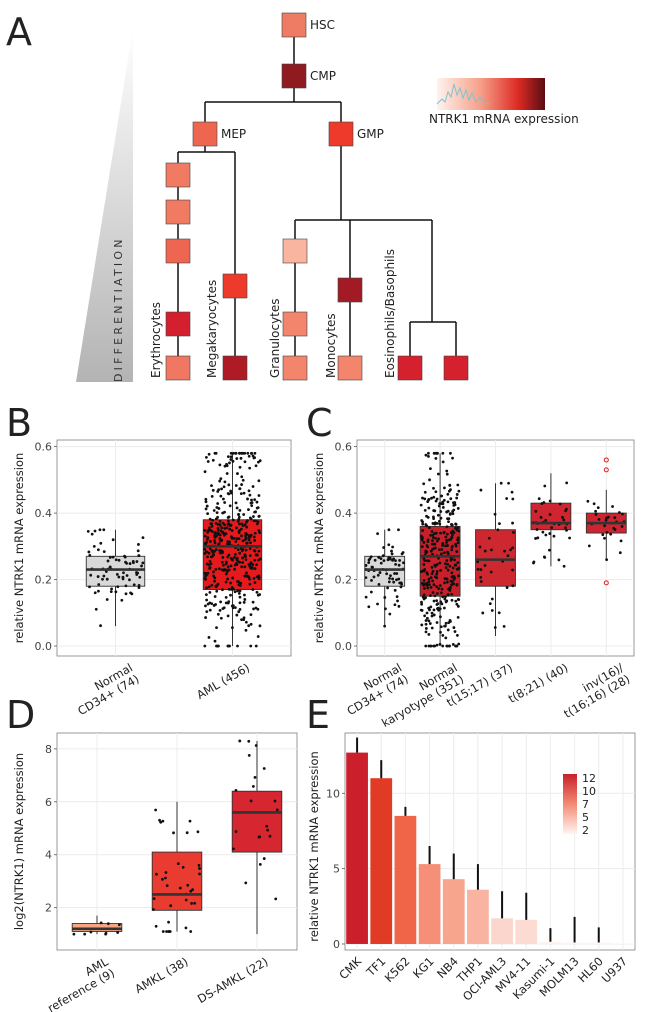  Describe the element at coordinates (233, 134) in the screenshot. I see `tree-node-label: MEP` at that location.